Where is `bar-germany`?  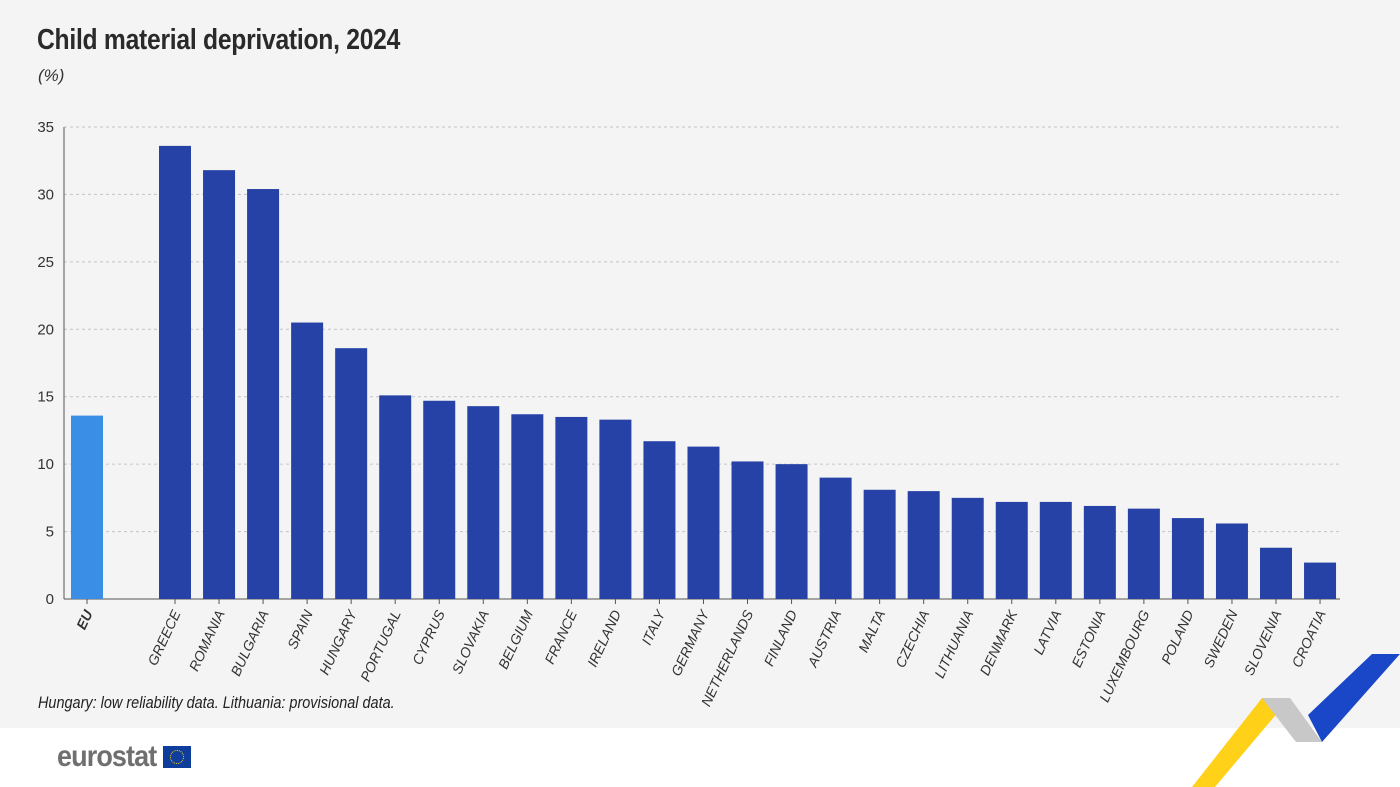 bar-germany is located at coordinates (703, 522).